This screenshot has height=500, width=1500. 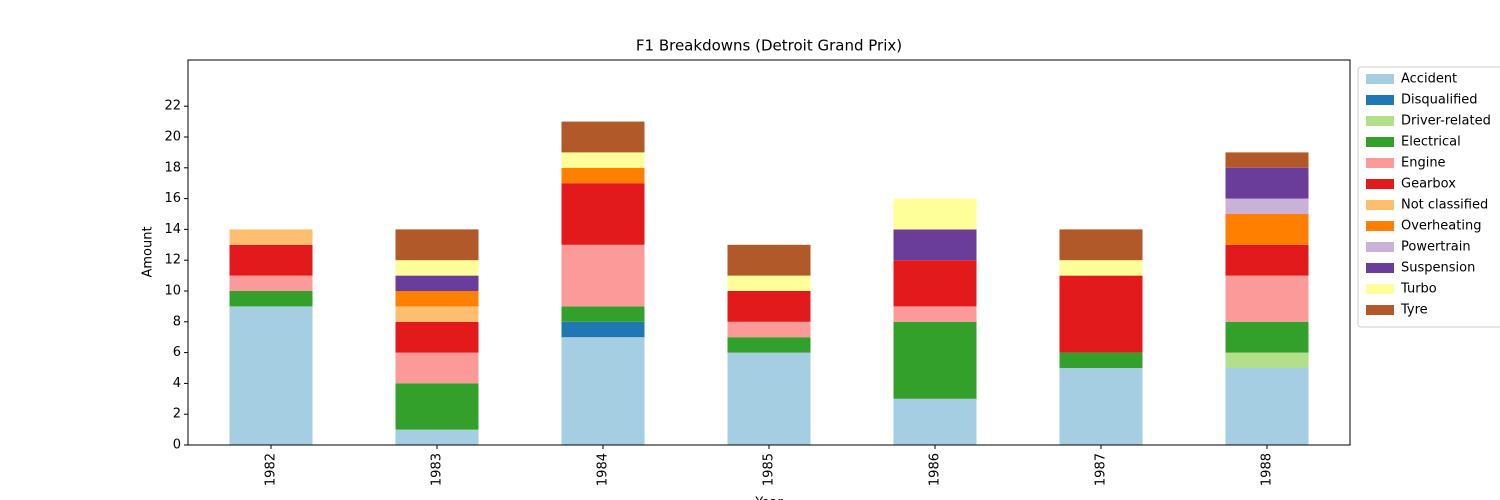 I want to click on y-tick-label: 20, so click(x=172, y=137).